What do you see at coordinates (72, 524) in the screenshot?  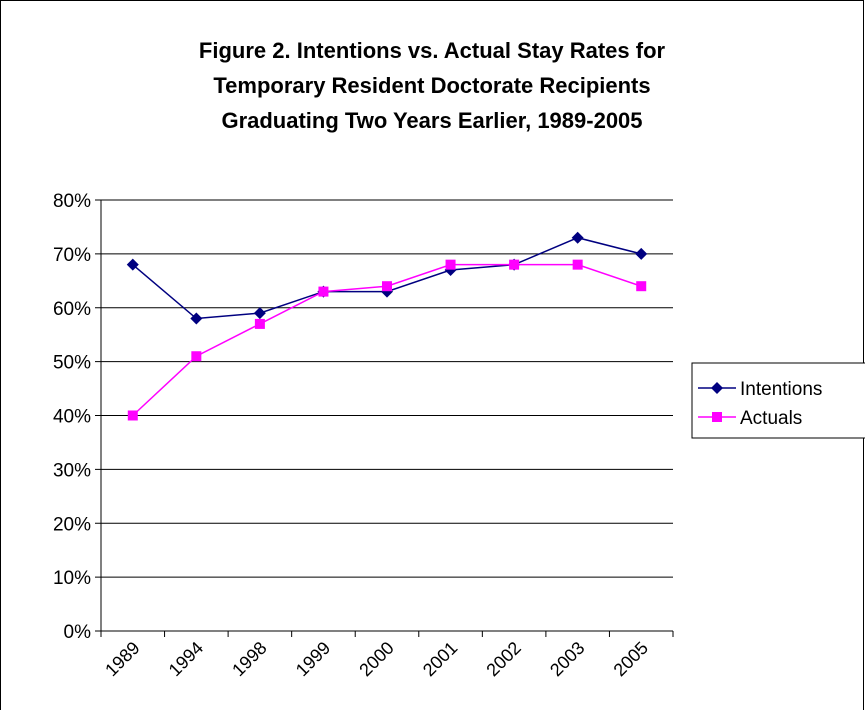 I see `y-tick-label: 20%` at bounding box center [72, 524].